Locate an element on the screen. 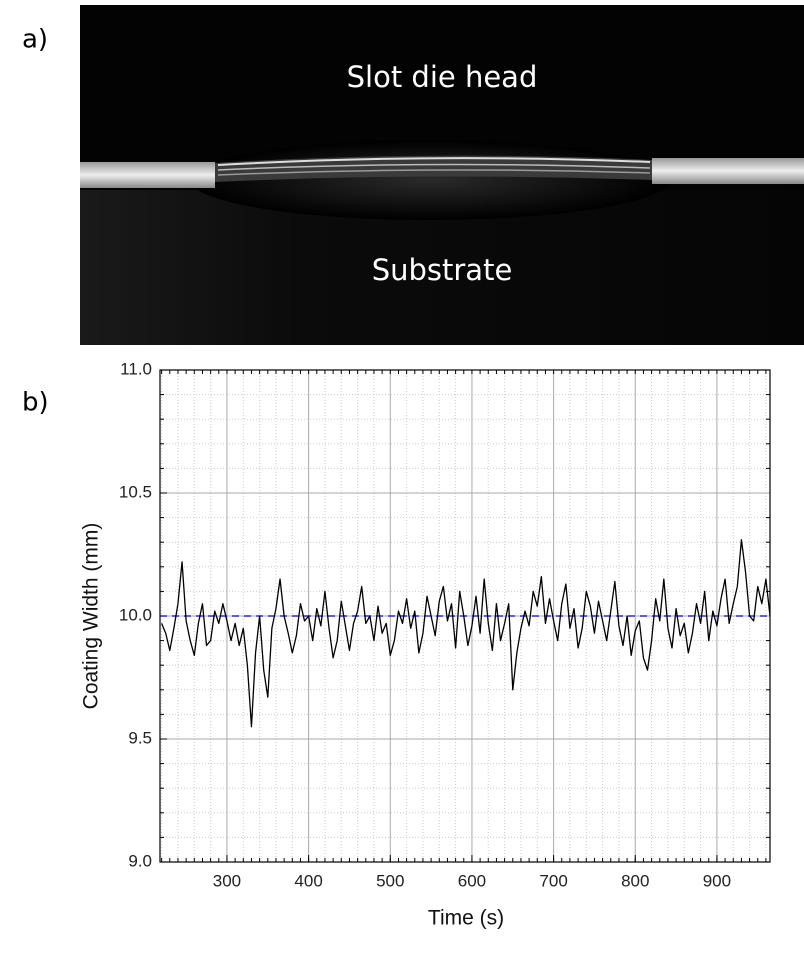 Image resolution: width=804 pixels, height=976 pixels. x-tick-label: 600 is located at coordinates (472, 880).